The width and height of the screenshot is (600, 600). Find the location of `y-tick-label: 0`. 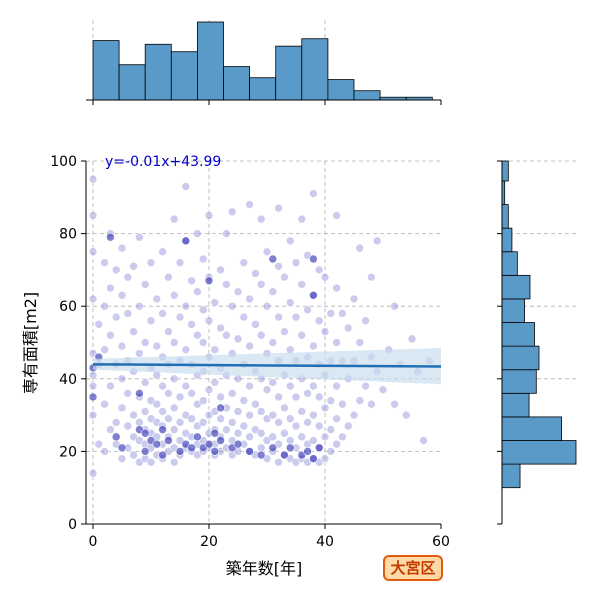

y-tick-label: 0 is located at coordinates (72, 525).